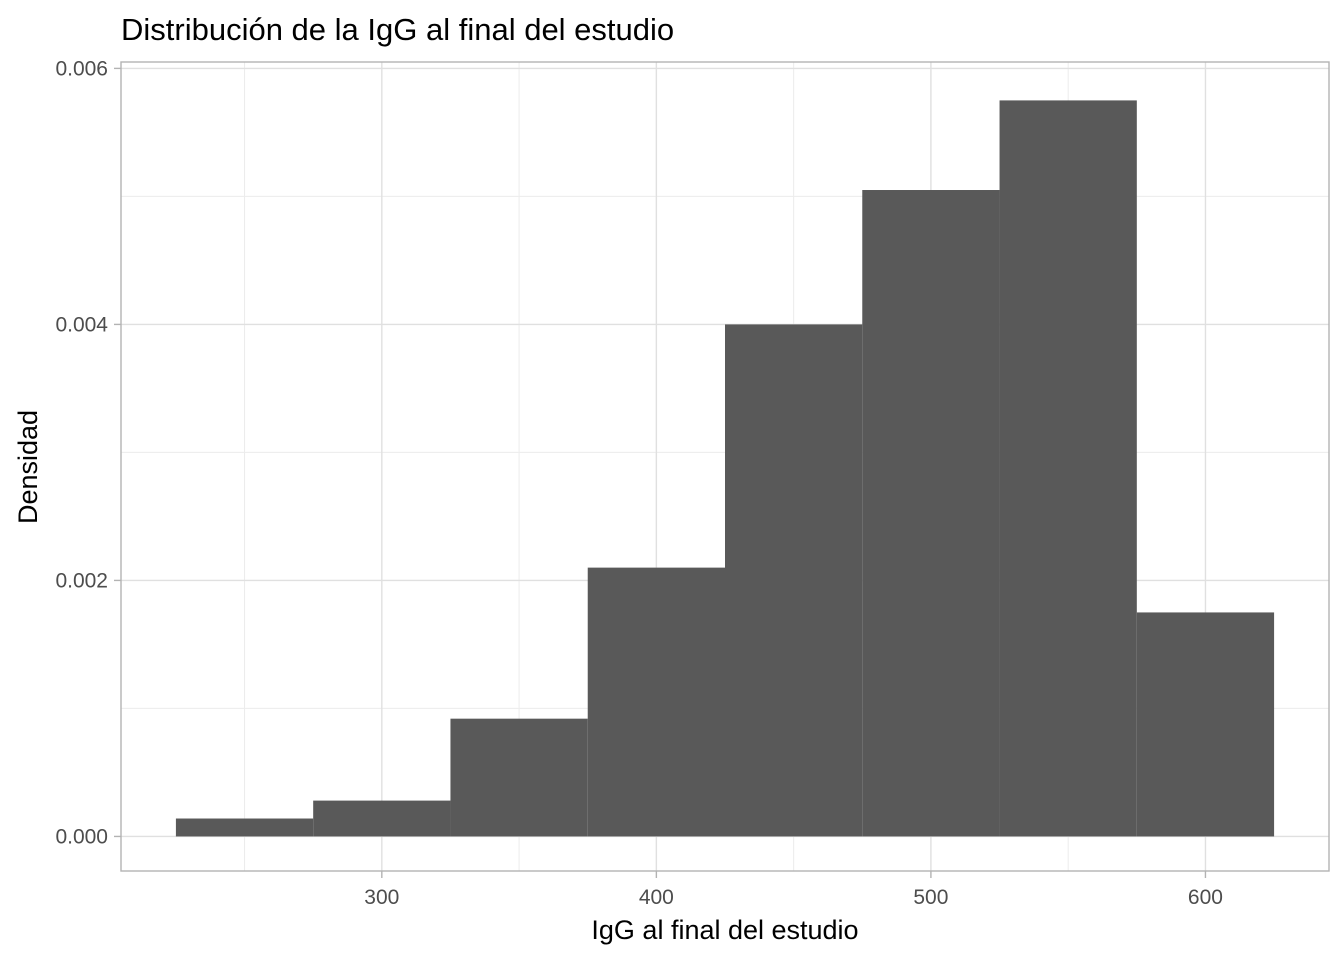 The height and width of the screenshot is (960, 1344). I want to click on x-axis-title: IgG al final del estudio, so click(724, 930).